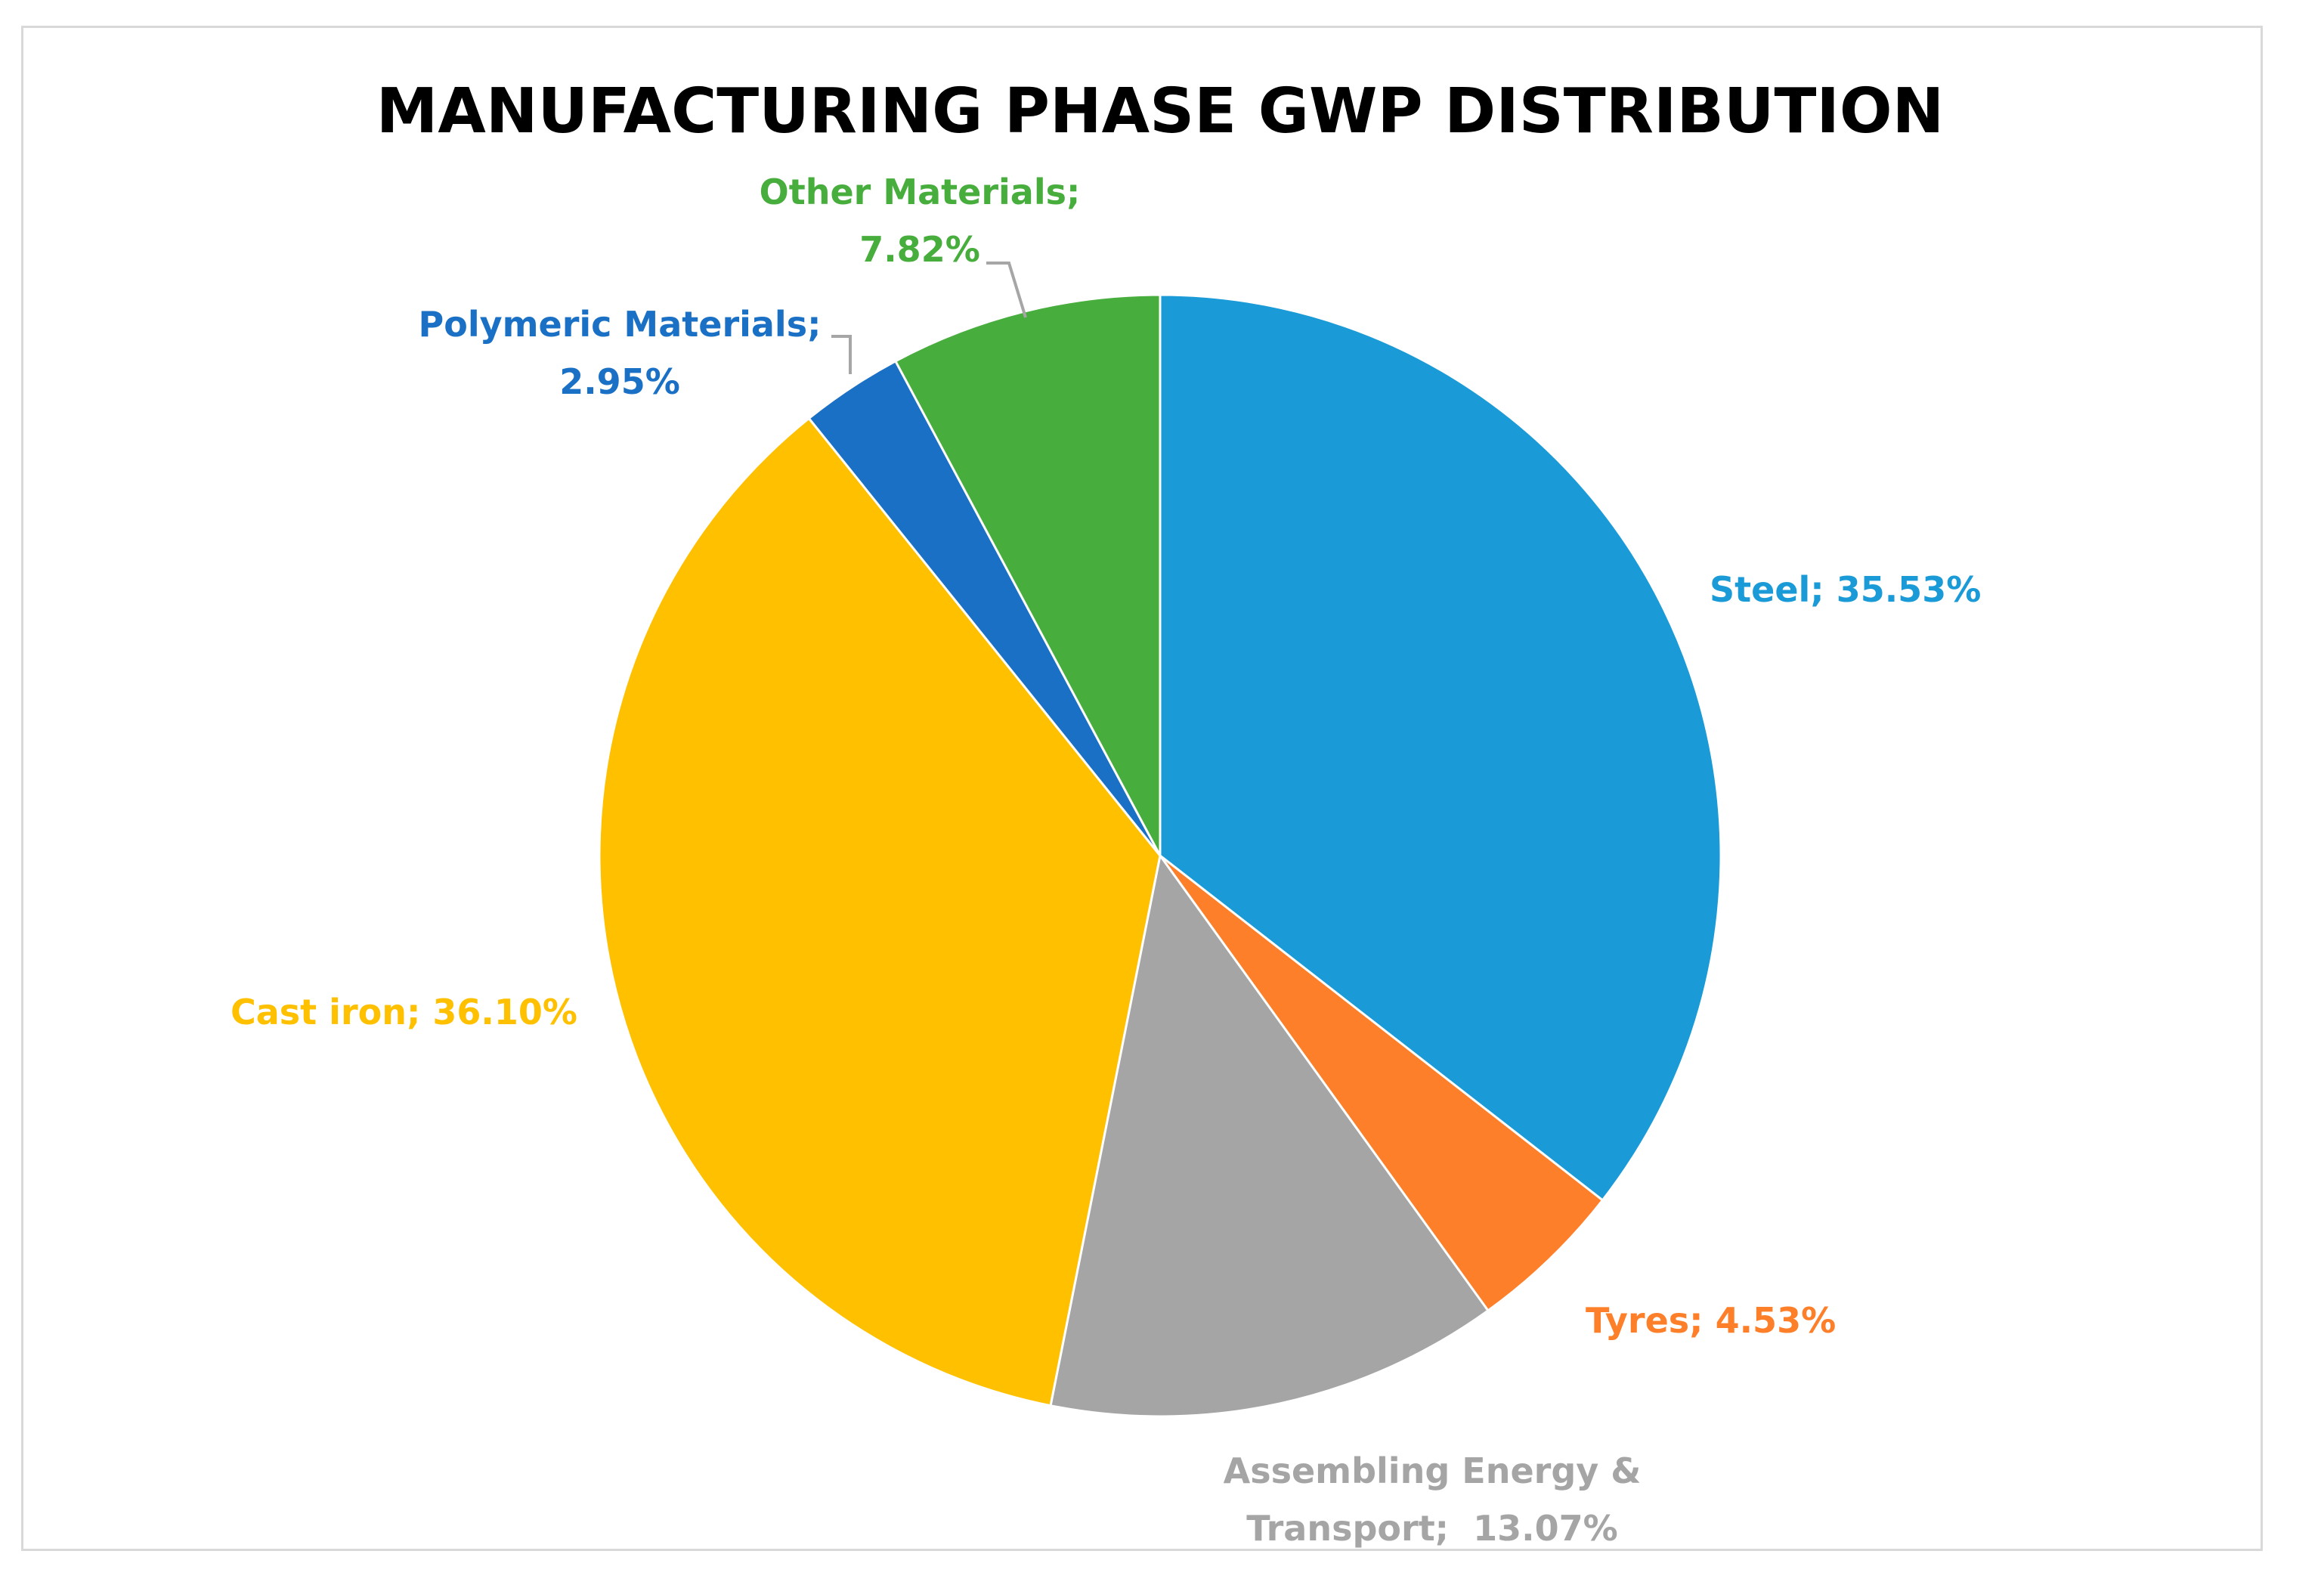 The width and height of the screenshot is (2324, 1585). I want to click on pie-slice-steel, so click(1440, 748).